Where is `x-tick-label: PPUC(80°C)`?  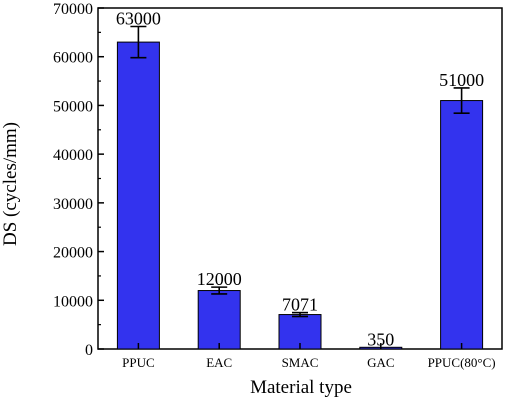 x-tick-label: PPUC(80°C) is located at coordinates (462, 362).